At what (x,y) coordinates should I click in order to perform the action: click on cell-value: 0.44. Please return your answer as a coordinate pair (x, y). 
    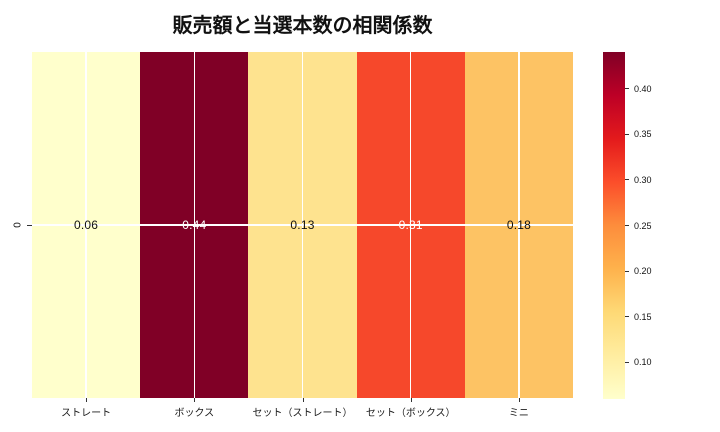
    Looking at the image, I should click on (194, 225).